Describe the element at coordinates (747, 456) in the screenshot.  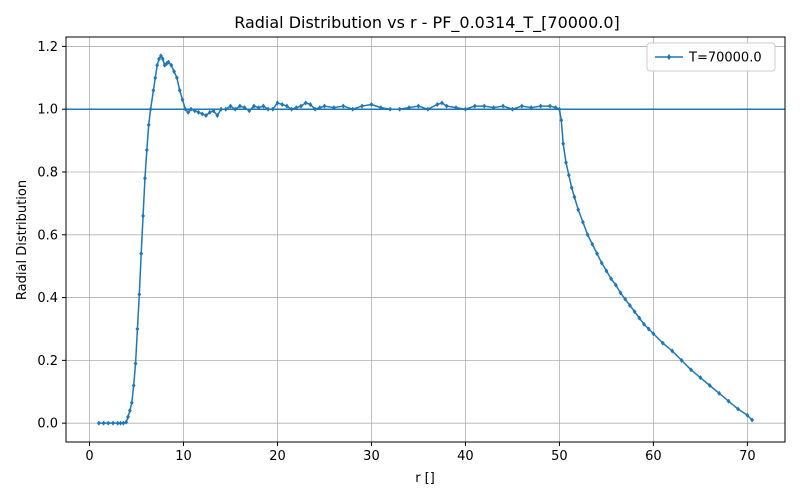
I see `x-tick-label: 70` at that location.